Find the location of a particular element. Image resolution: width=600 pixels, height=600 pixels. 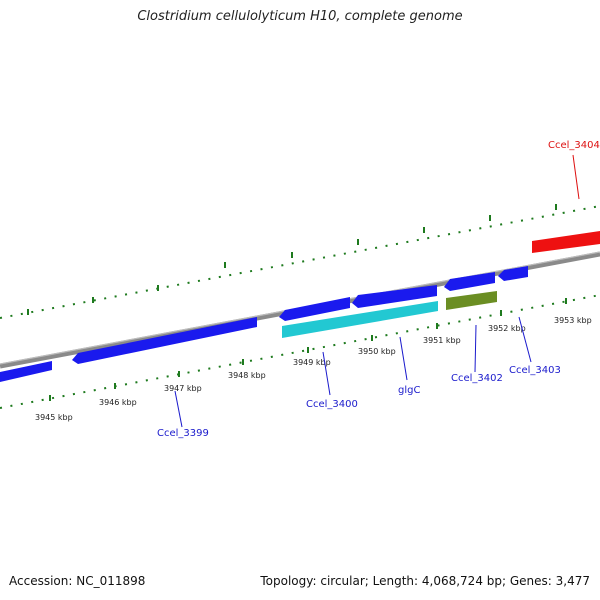

kbp-label: 3951 kbp is located at coordinates (442, 340).